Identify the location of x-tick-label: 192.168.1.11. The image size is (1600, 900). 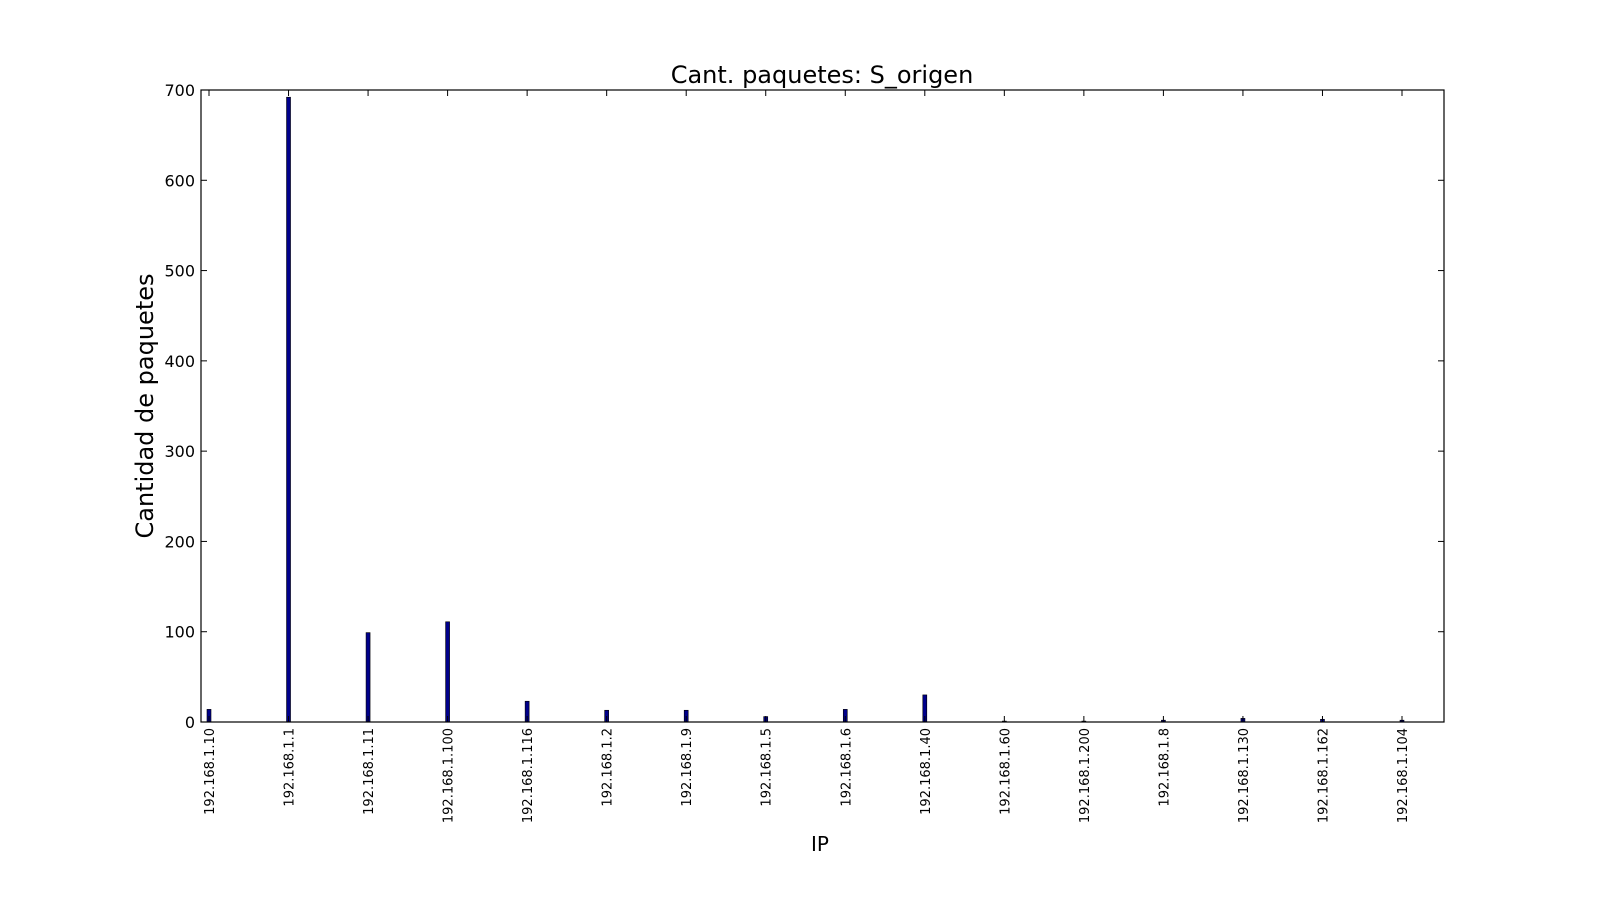
(369, 771).